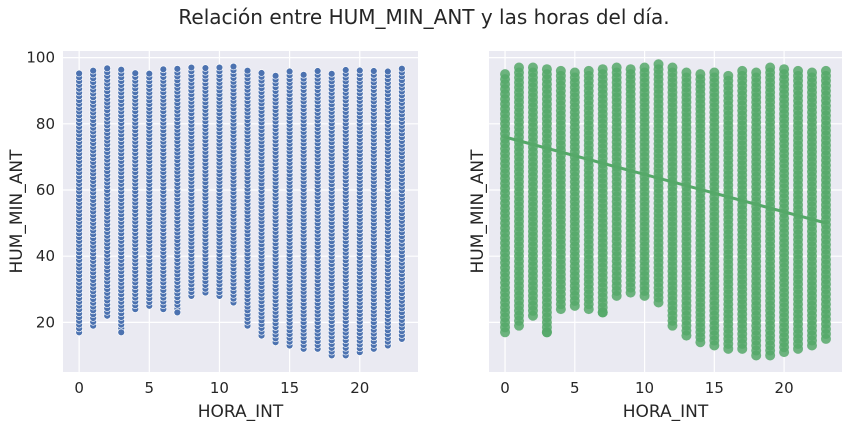 This screenshot has width=849, height=426. What do you see at coordinates (45, 322) in the screenshot?
I see `y-tick-label: 20` at bounding box center [45, 322].